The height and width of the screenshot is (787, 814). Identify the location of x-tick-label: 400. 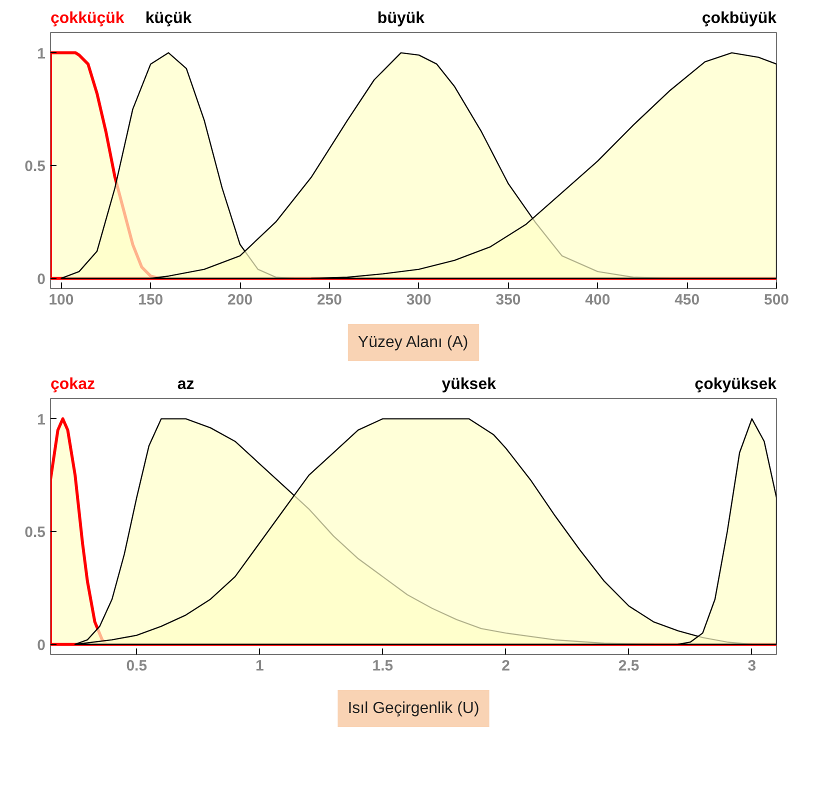
(597, 300).